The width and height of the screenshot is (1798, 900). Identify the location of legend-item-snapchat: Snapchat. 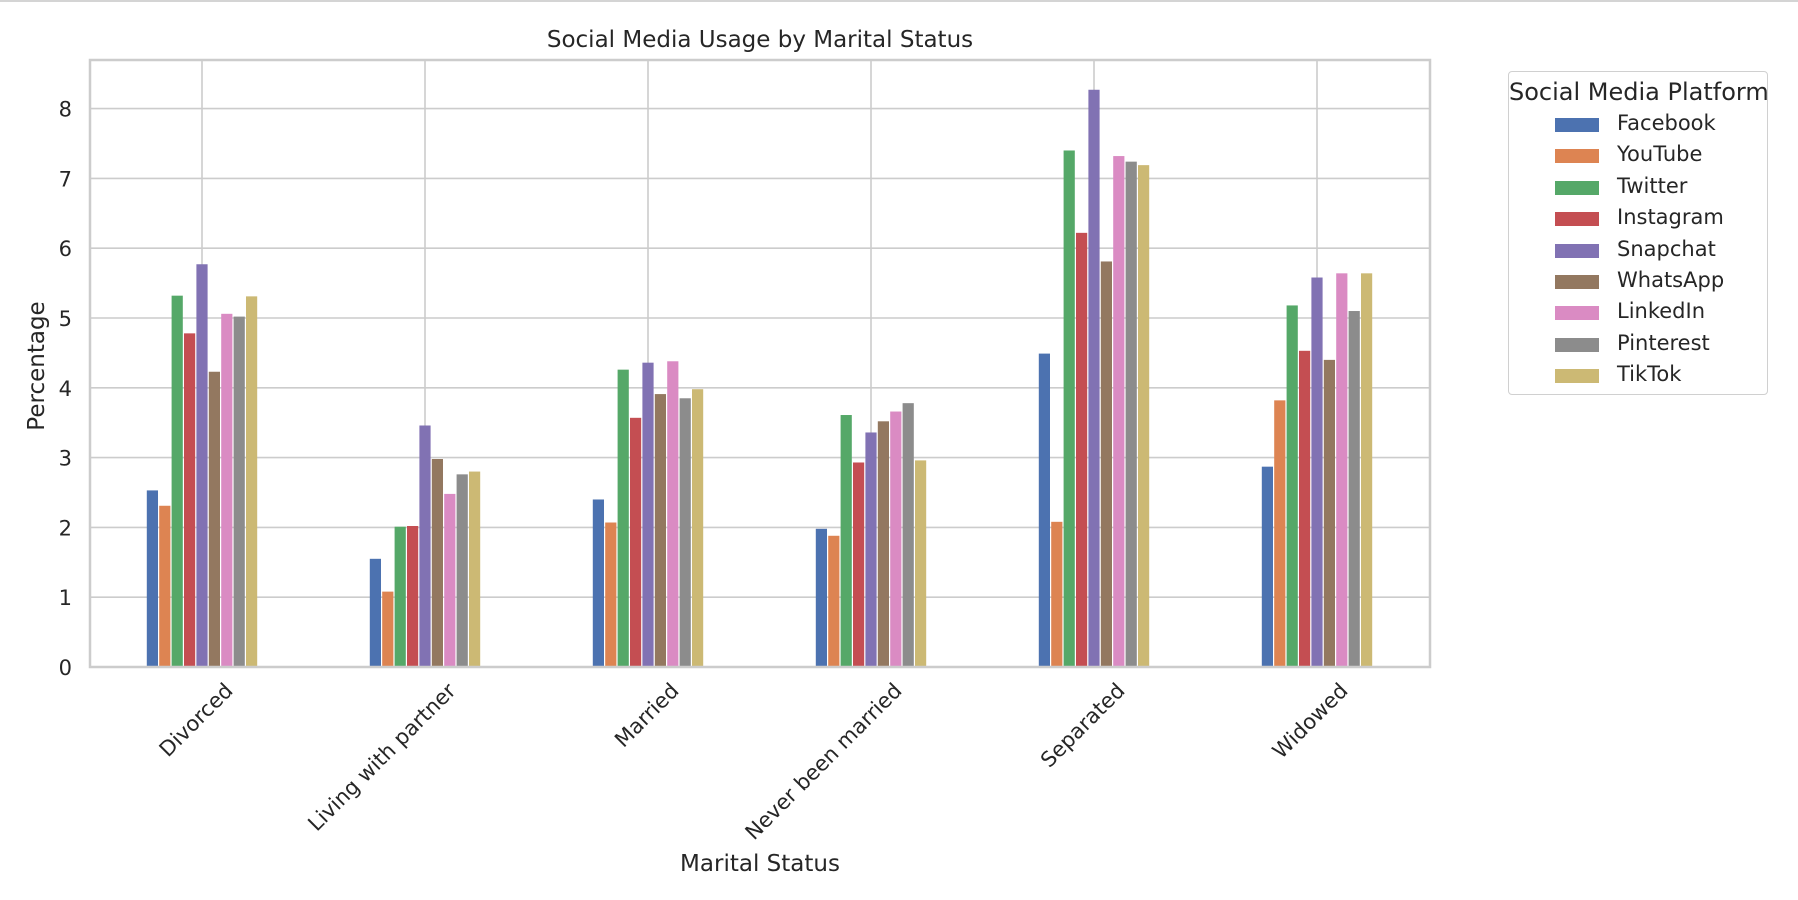
(1660, 251).